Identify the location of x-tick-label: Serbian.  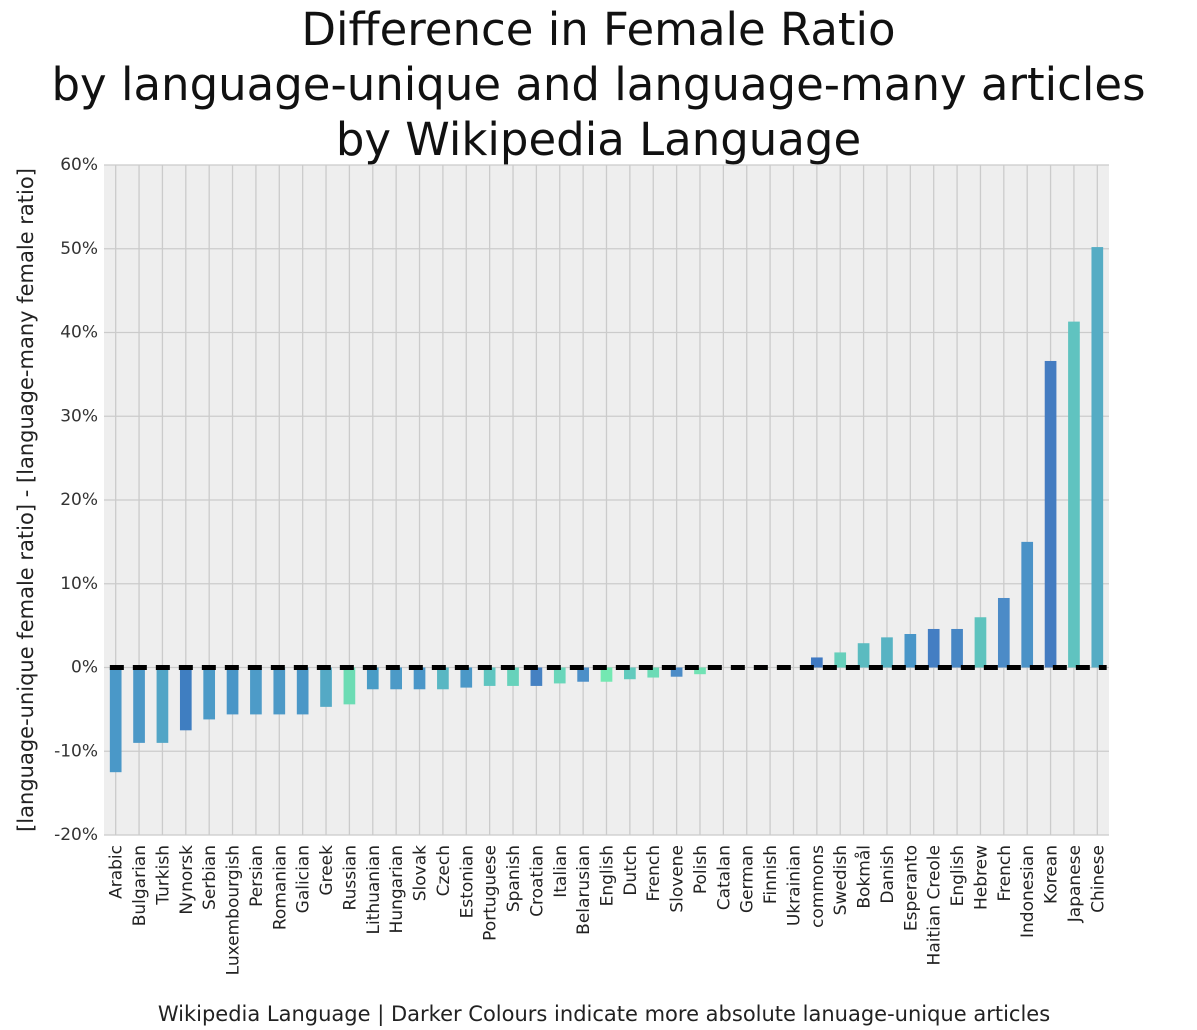
(210, 877).